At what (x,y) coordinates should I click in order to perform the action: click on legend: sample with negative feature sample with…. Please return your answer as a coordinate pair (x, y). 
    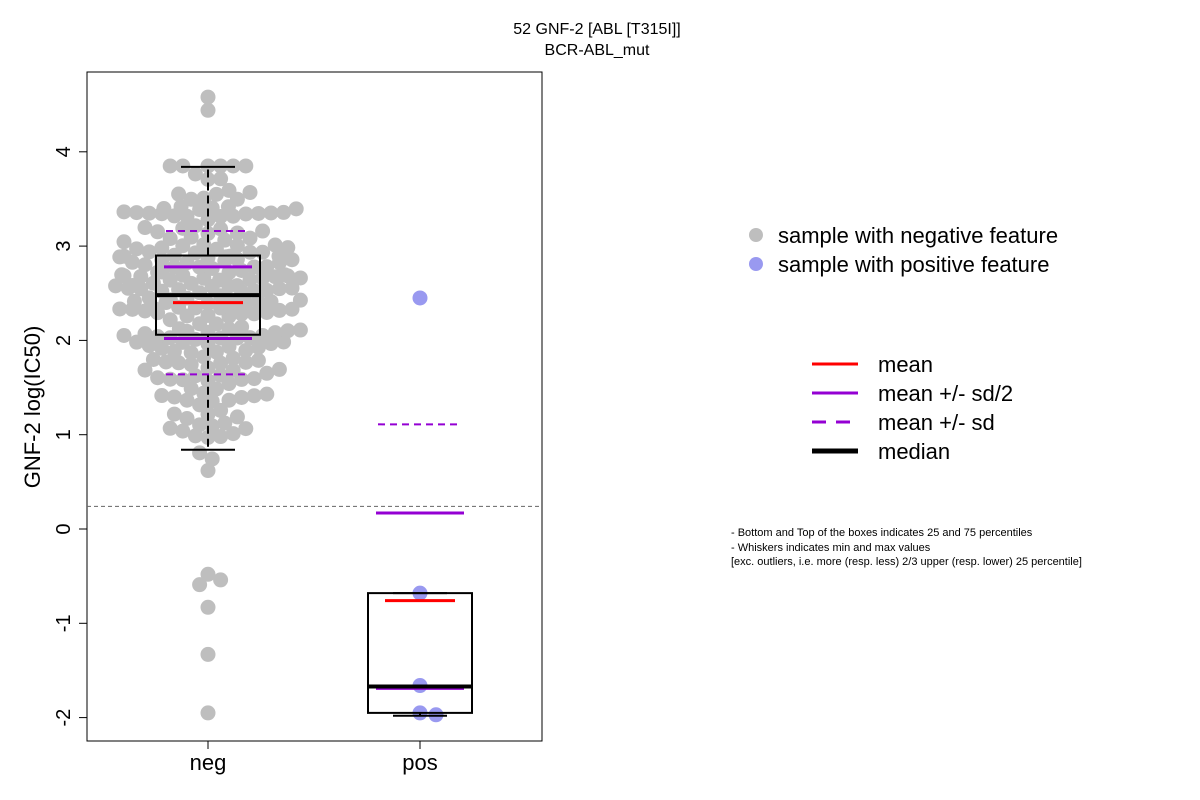
    Looking at the image, I should click on (903, 343).